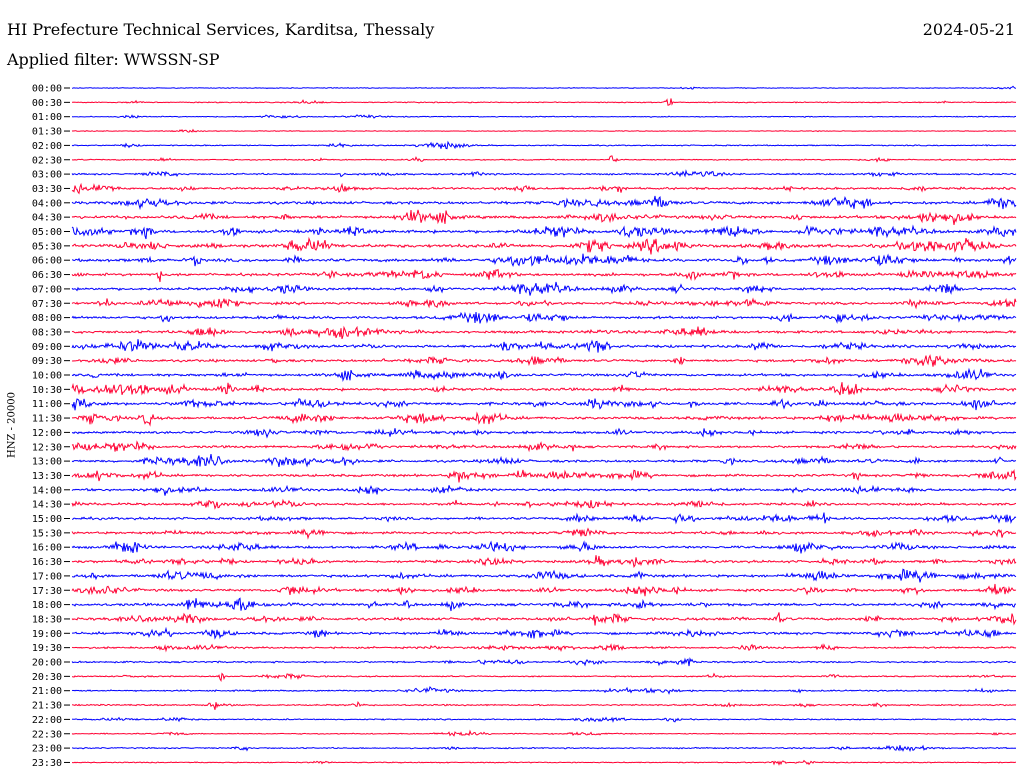 Image resolution: width=1024 pixels, height=780 pixels. What do you see at coordinates (47, 691) in the screenshot?
I see `trace-label: 21:00` at bounding box center [47, 691].